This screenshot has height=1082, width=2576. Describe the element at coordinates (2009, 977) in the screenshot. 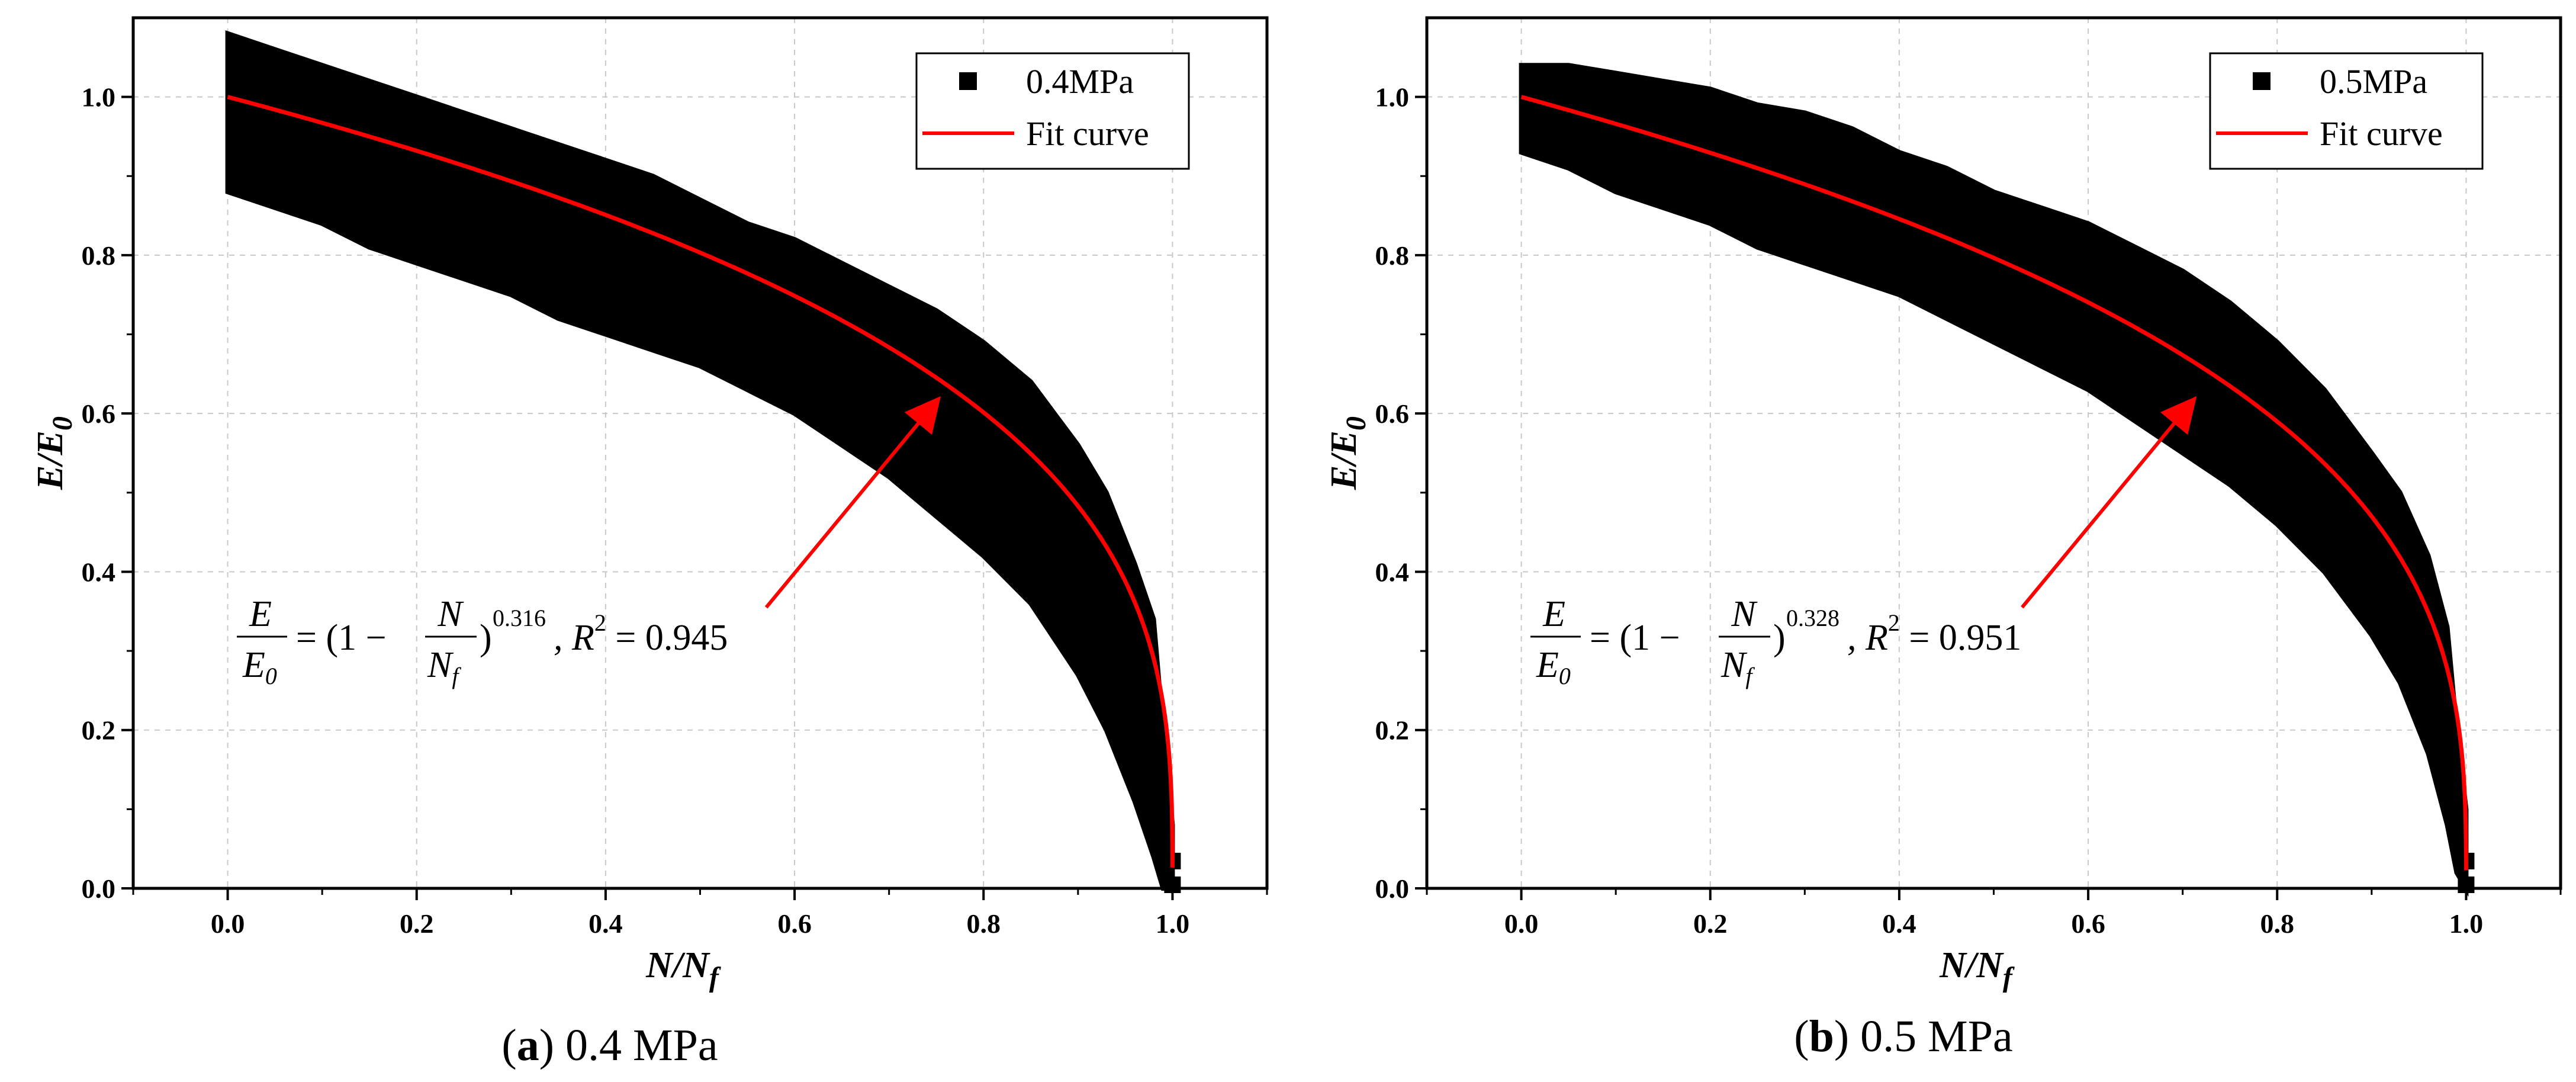

I see `panel-b-x-axis-title-sub: f` at that location.